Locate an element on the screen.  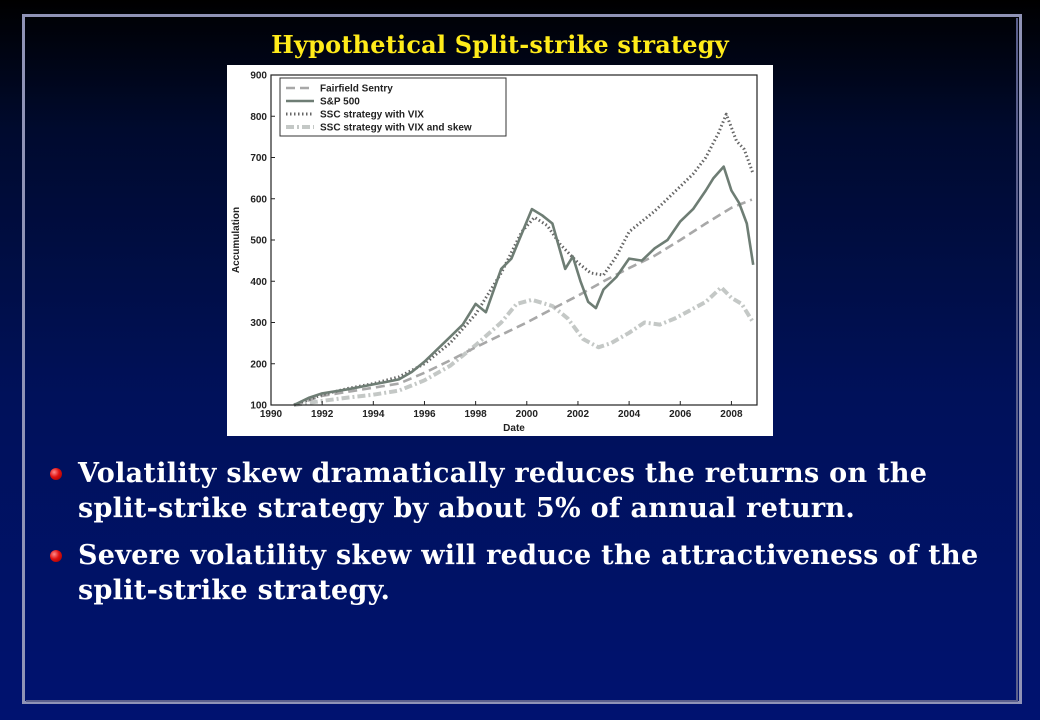
legend-label: SSC strategy with VIX is located at coordinates (372, 115).